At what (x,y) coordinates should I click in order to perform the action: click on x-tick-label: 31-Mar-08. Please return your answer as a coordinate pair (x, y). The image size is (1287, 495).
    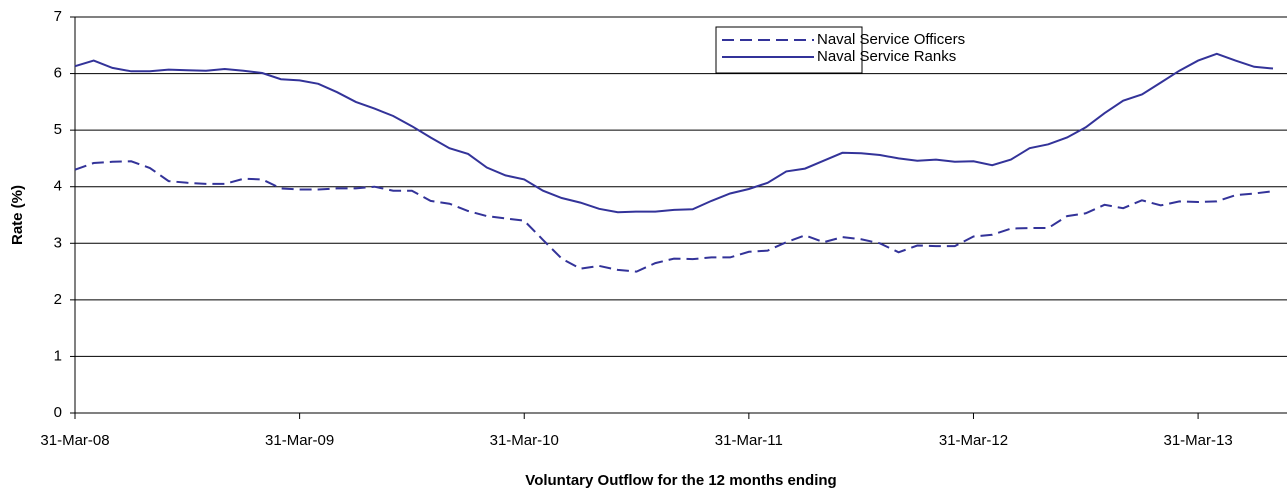
    Looking at the image, I should click on (74, 440).